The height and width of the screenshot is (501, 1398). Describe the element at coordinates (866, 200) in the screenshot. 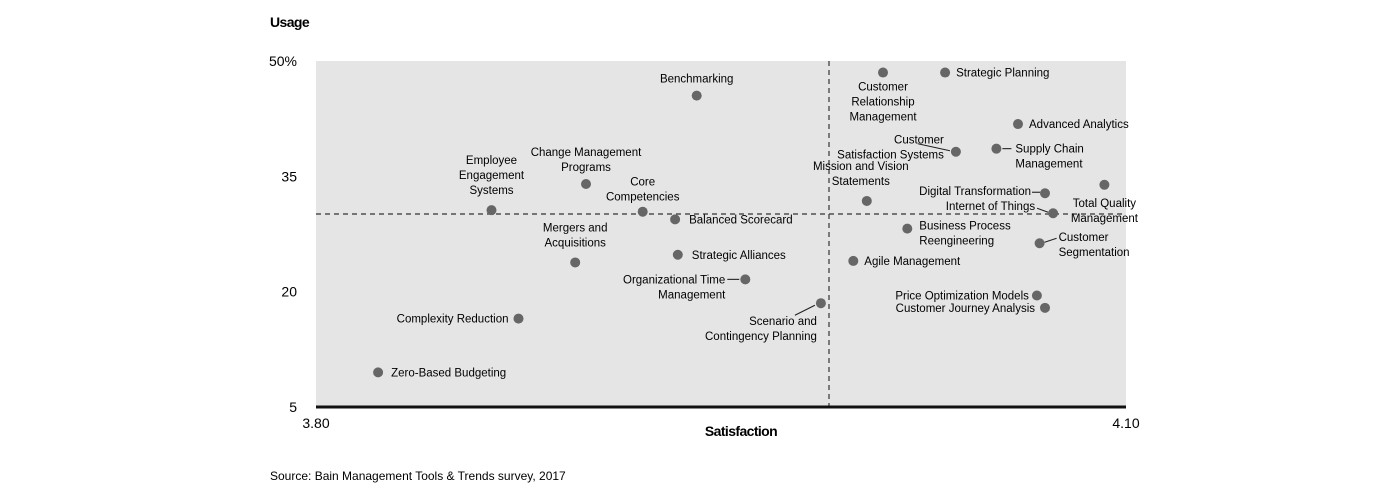

I see `point-mission-and-vision-statements` at that location.